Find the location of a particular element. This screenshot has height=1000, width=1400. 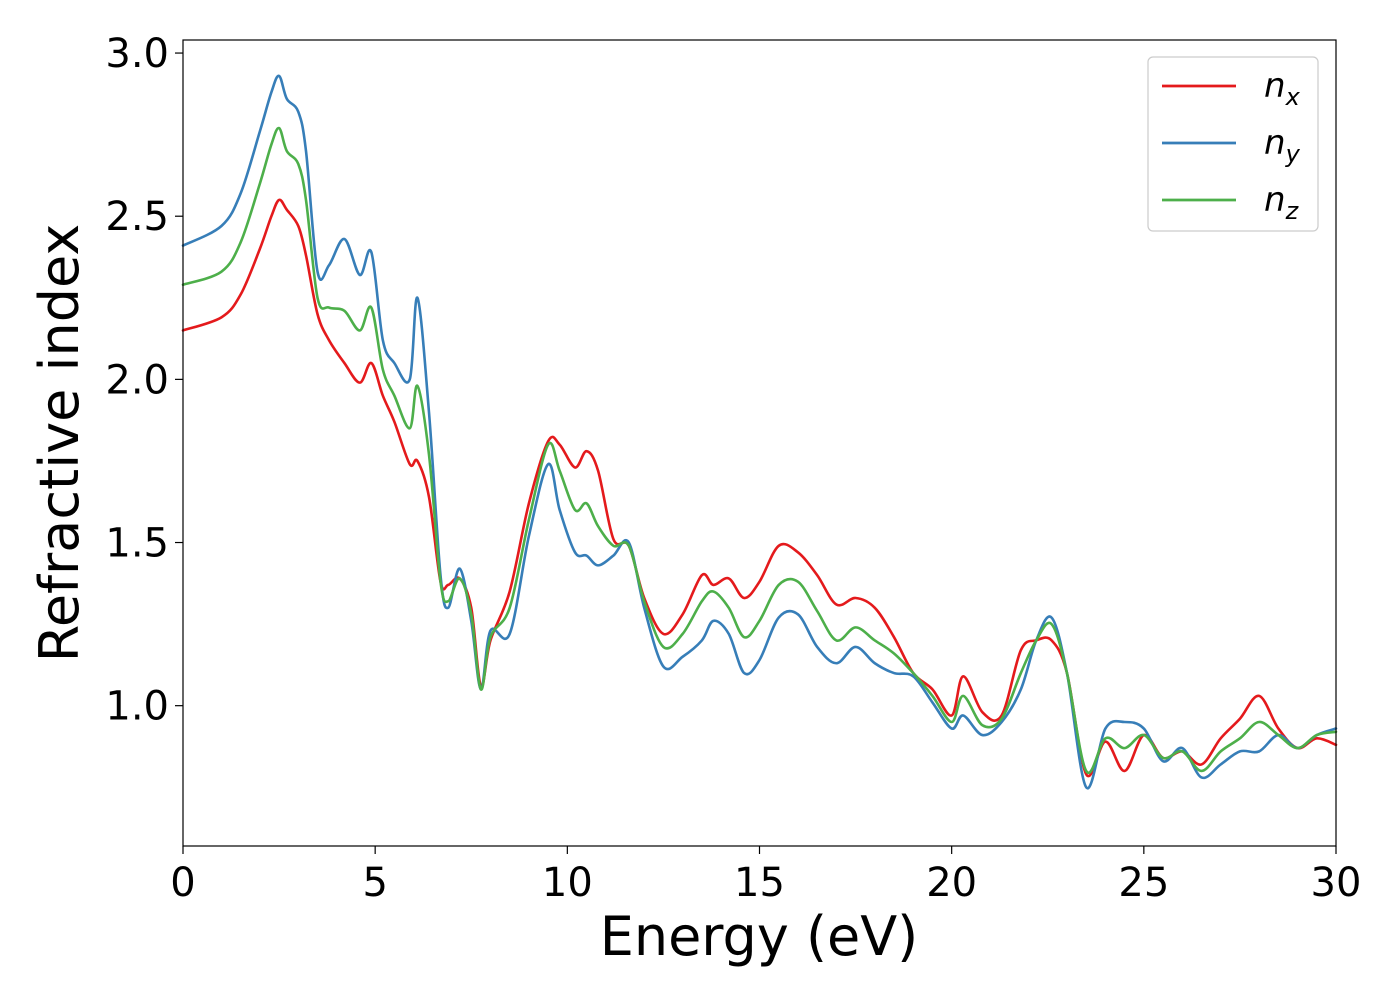

x-tick-label: 10 is located at coordinates (567, 883).